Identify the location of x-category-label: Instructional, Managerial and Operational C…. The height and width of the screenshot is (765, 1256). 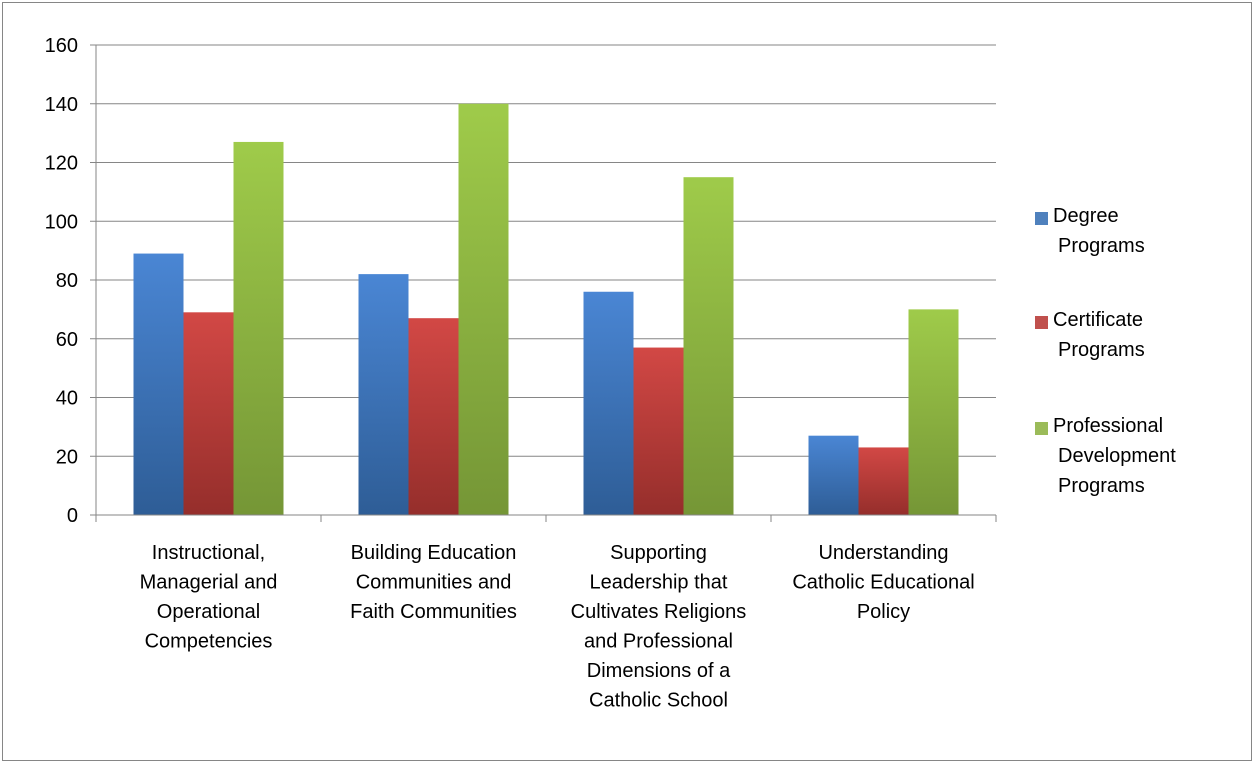
(209, 597).